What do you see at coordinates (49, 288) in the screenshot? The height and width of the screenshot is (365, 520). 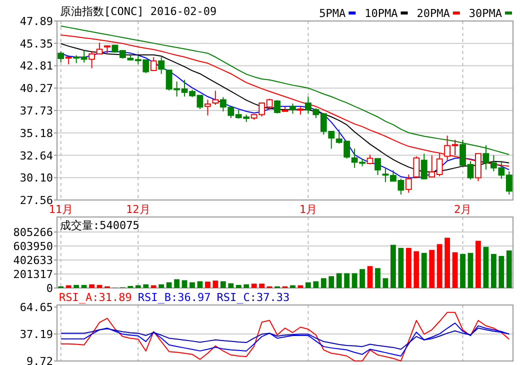 I see `y-tick-label: 0` at bounding box center [49, 288].